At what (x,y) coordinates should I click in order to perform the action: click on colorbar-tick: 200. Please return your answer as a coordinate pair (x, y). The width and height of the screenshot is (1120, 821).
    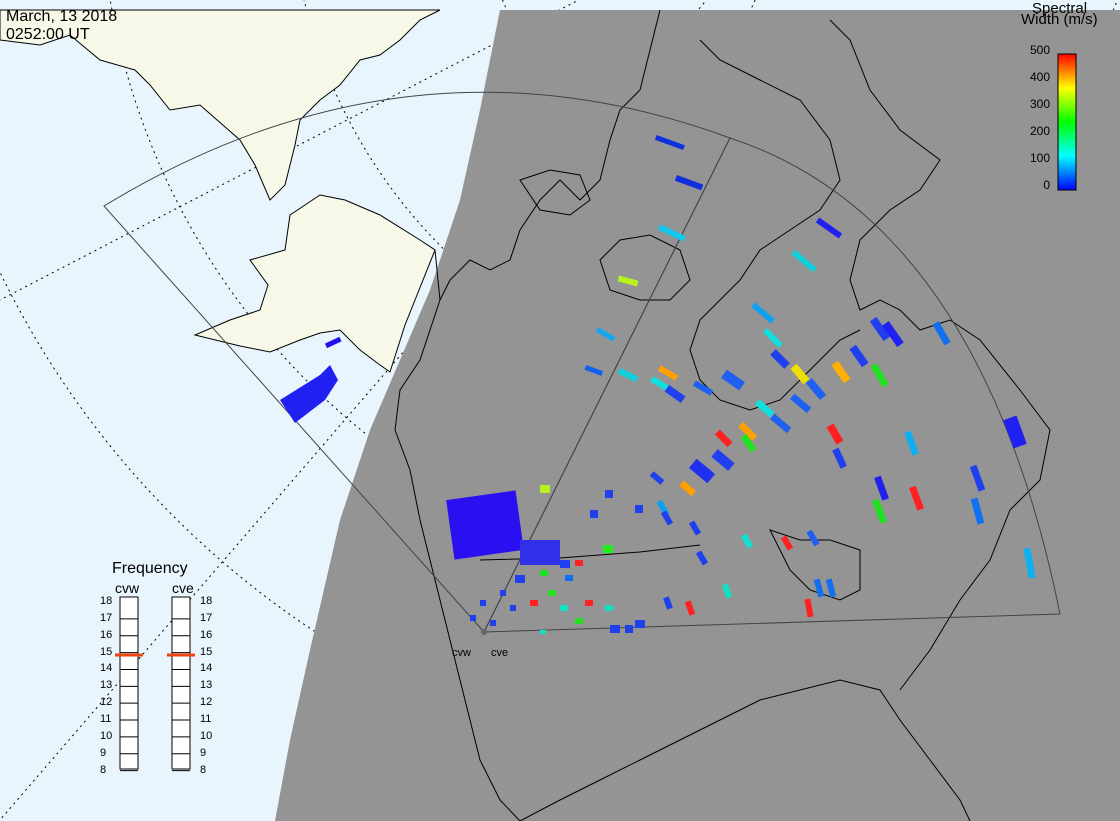
    Looking at the image, I should click on (1039, 131).